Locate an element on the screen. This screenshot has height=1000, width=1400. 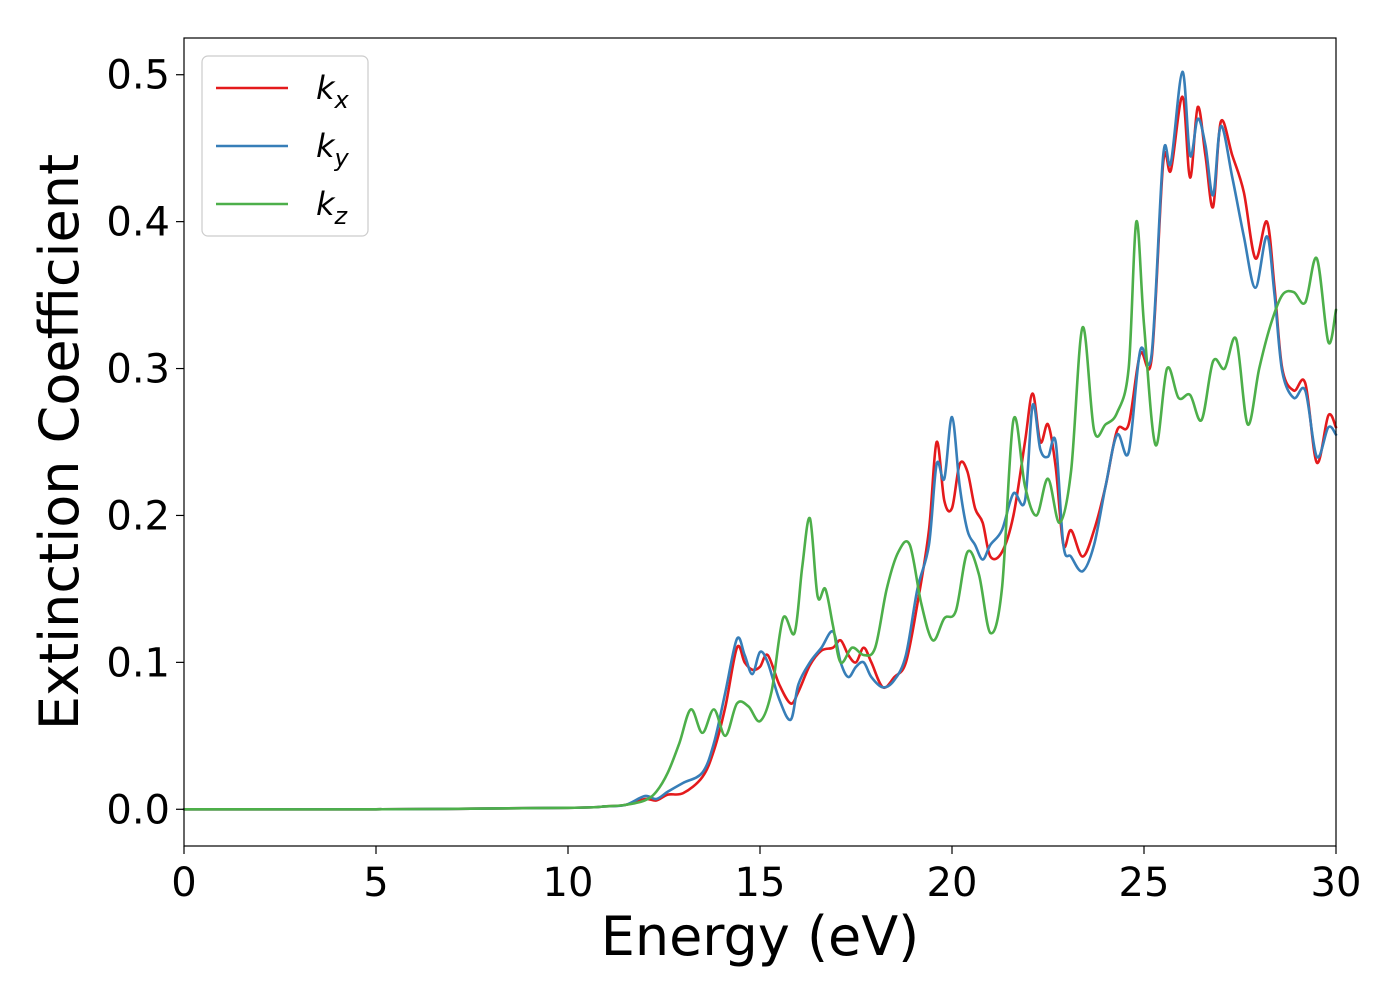
x-tick-label: 10 is located at coordinates (568, 883).